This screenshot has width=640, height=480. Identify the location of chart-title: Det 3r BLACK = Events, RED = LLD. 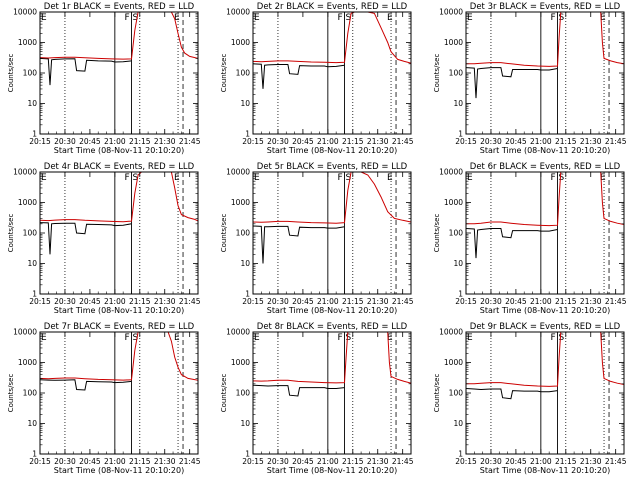
(545, 7).